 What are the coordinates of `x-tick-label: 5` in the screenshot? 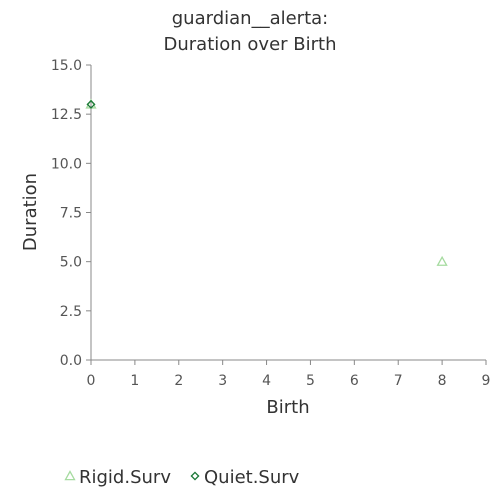 It's located at (310, 381).